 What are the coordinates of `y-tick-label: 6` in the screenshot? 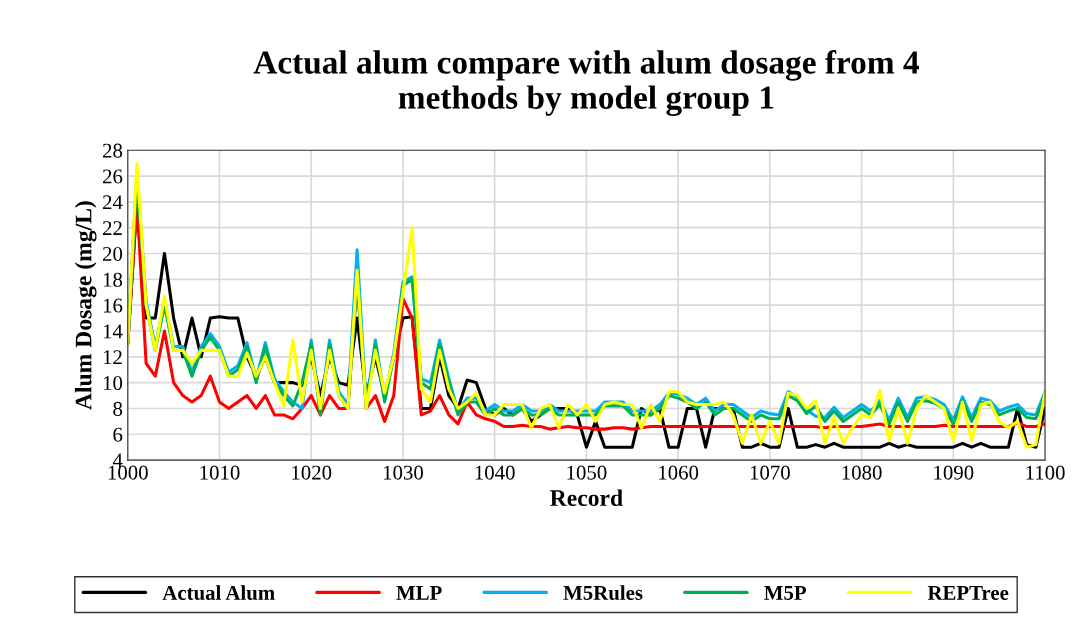 It's located at (118, 434).